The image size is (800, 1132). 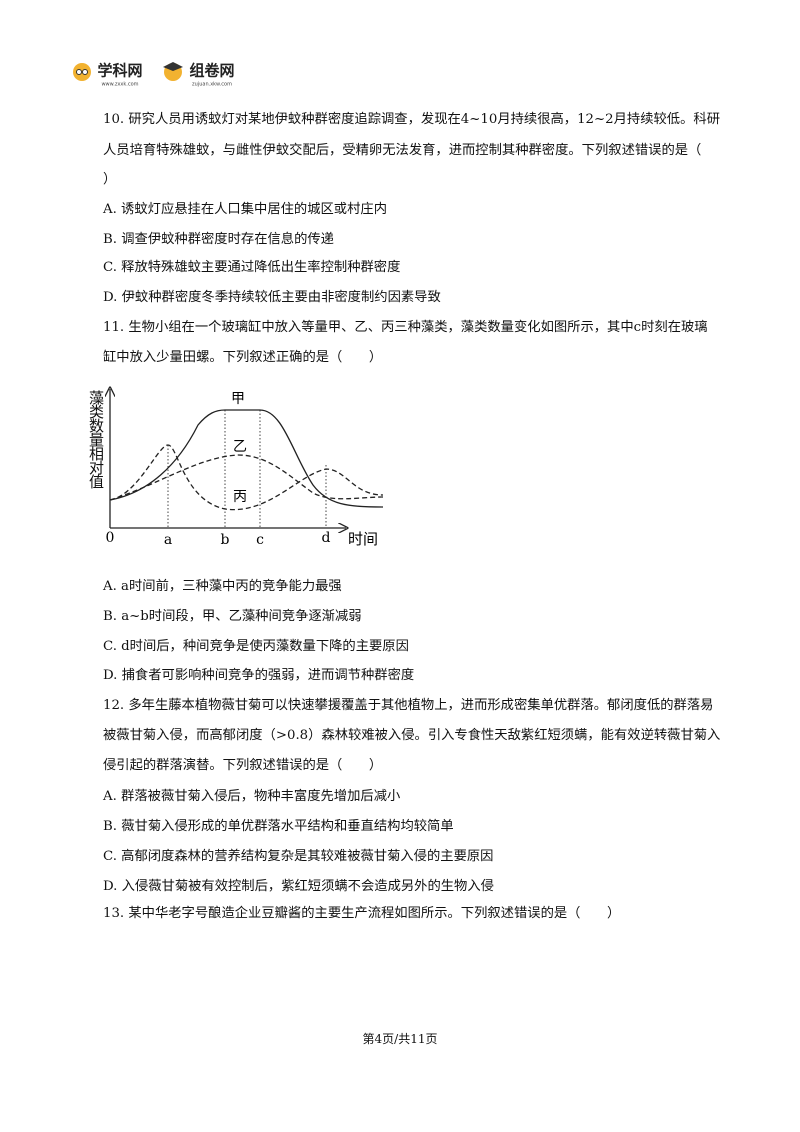 I want to click on point-label: c, so click(x=260, y=540).